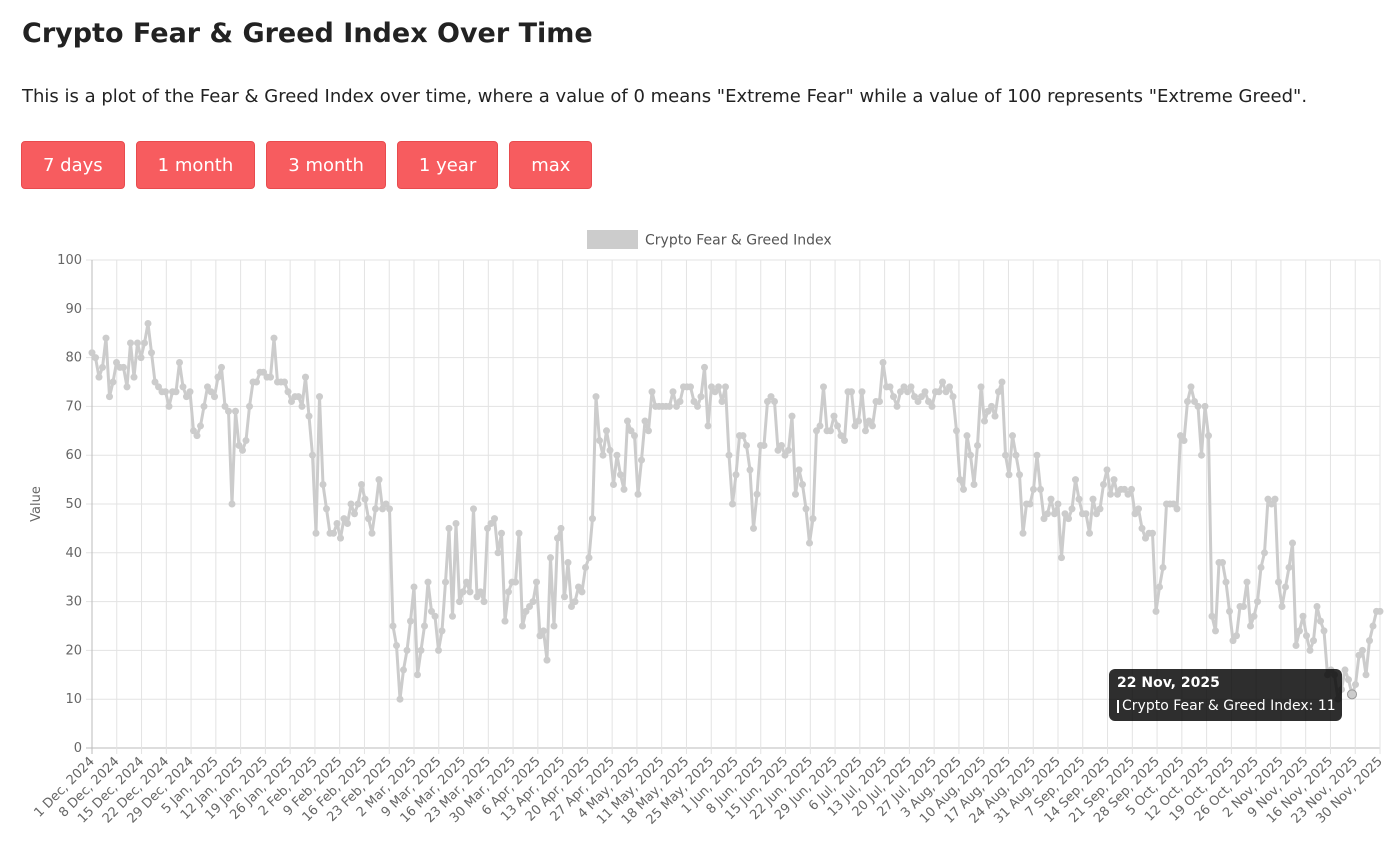 This screenshot has width=1400, height=857. Describe the element at coordinates (447, 165) in the screenshot. I see `range-1-year-button: 1 year` at that location.